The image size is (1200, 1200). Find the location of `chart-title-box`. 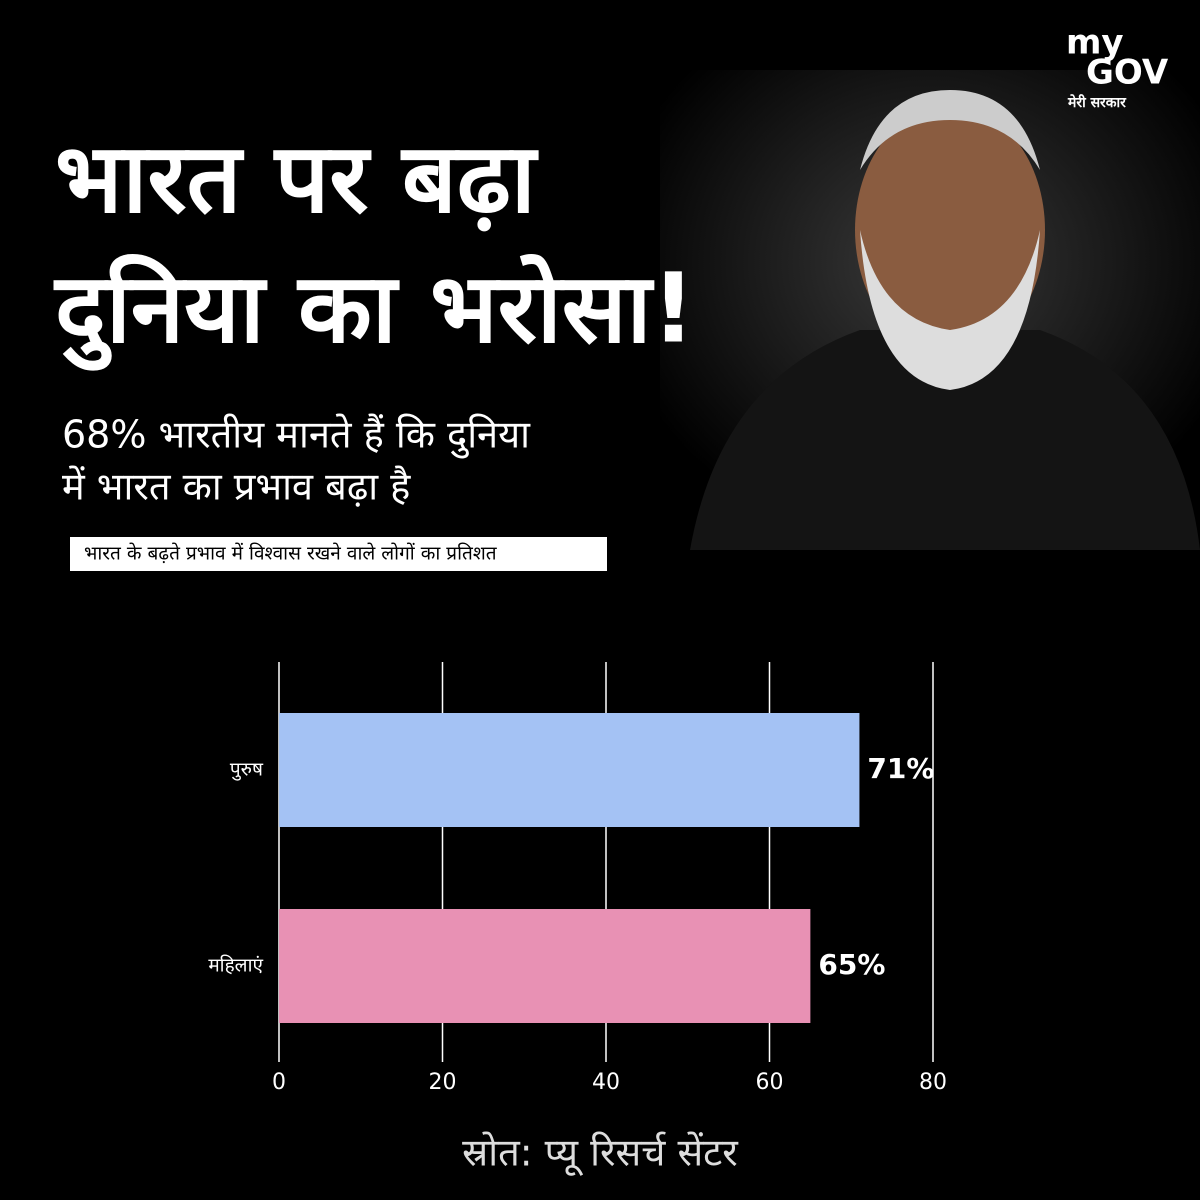

chart-title-box is located at coordinates (338, 554).